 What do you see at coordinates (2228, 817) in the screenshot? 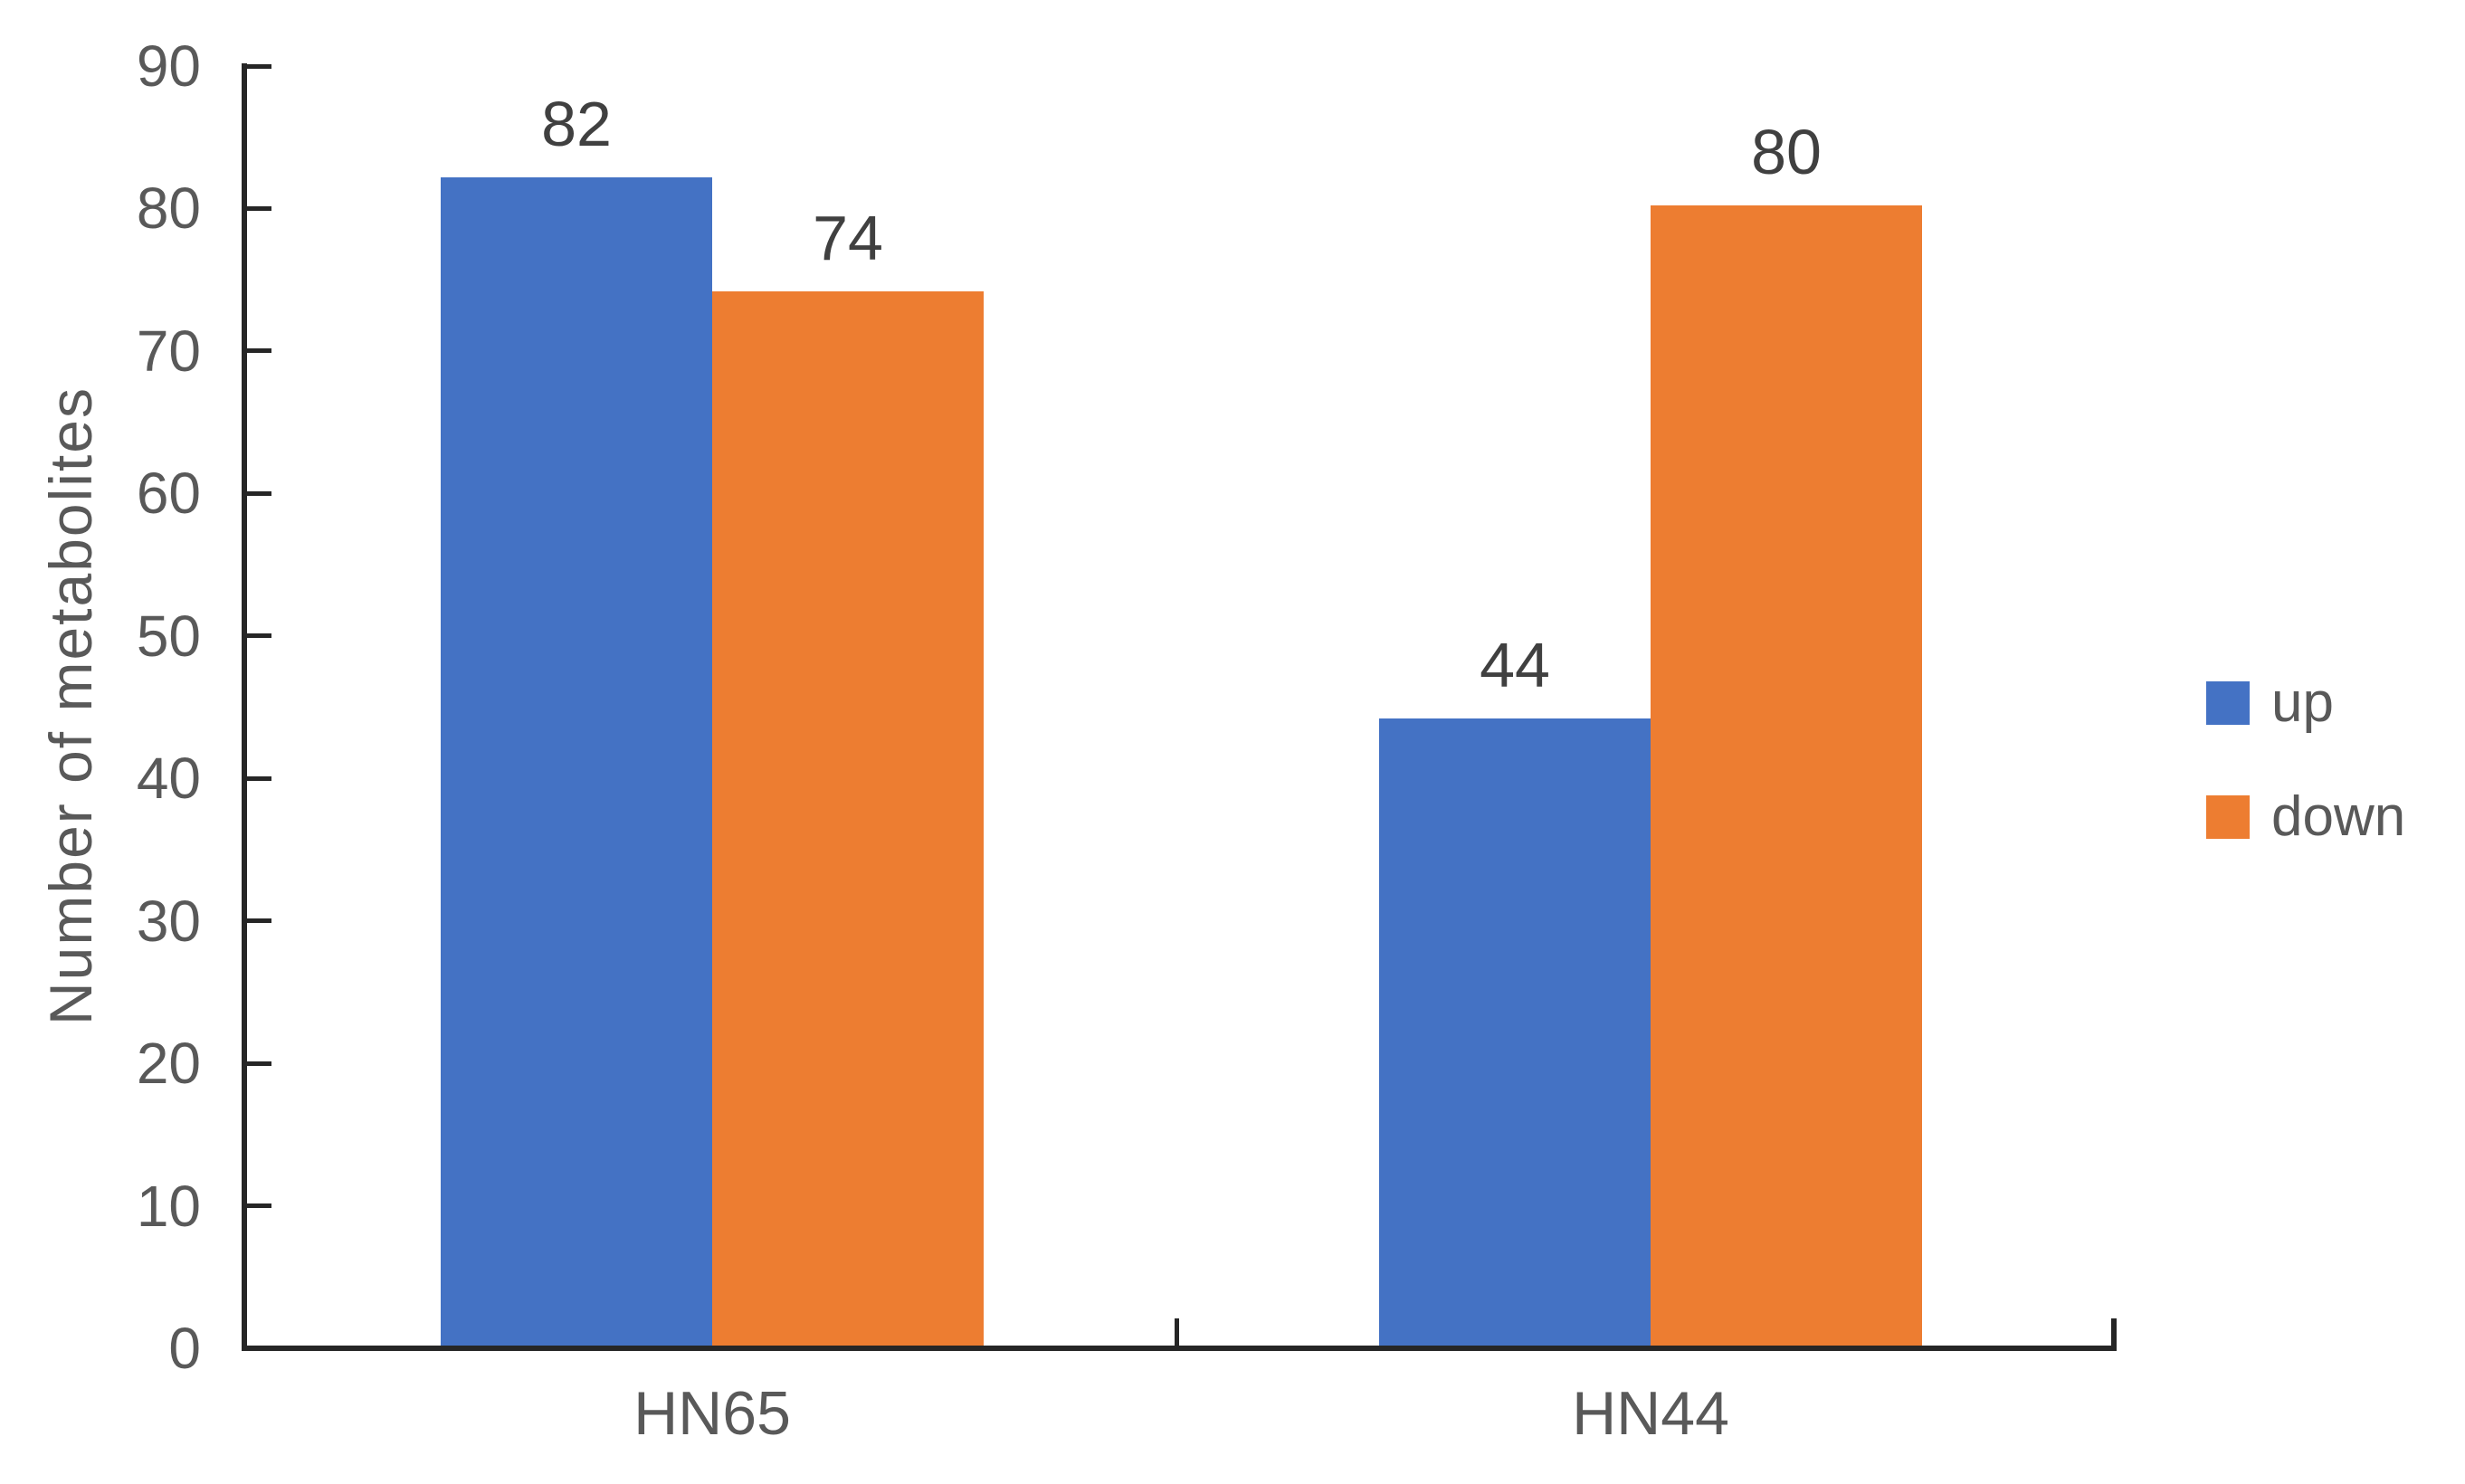
I see `legend-swatch-down` at bounding box center [2228, 817].